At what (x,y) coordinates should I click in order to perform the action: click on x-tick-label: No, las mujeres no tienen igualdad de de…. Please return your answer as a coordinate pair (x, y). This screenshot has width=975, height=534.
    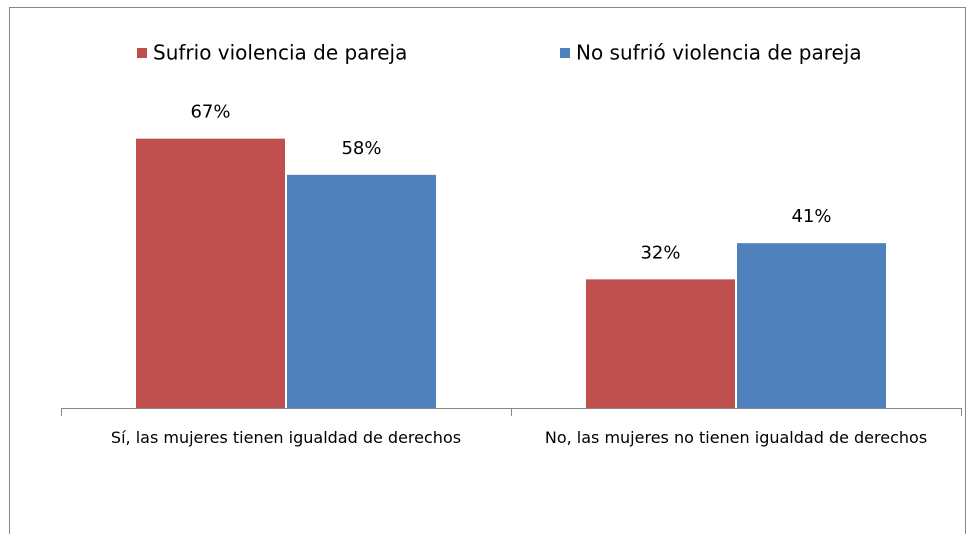
    Looking at the image, I should click on (736, 437).